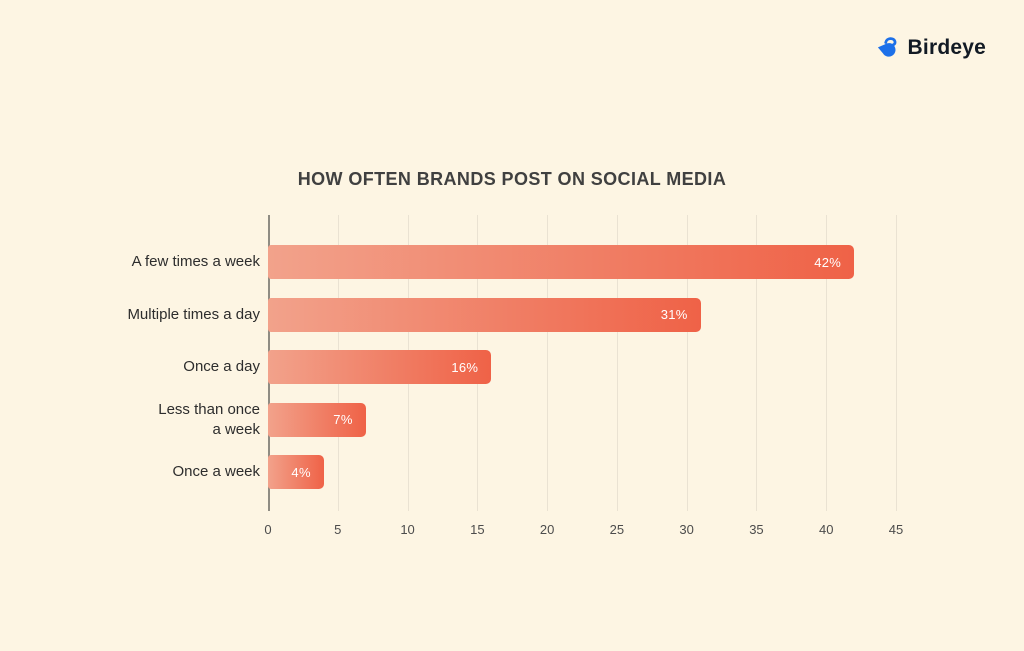  What do you see at coordinates (561, 262) in the screenshot?
I see `bar: 42%` at bounding box center [561, 262].